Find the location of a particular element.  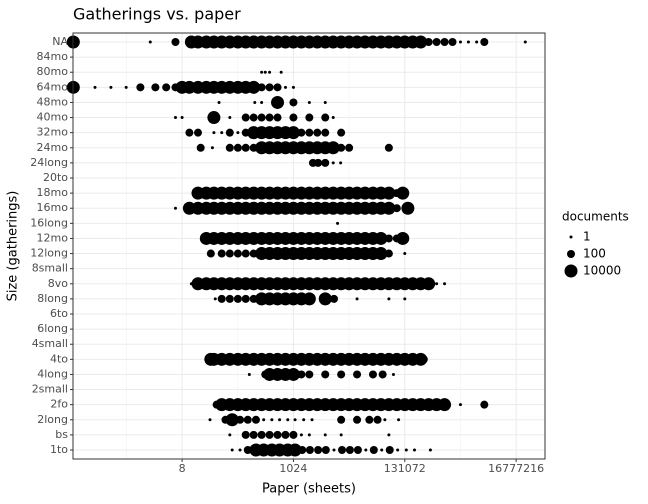

legend-label: 10000 is located at coordinates (602, 271).